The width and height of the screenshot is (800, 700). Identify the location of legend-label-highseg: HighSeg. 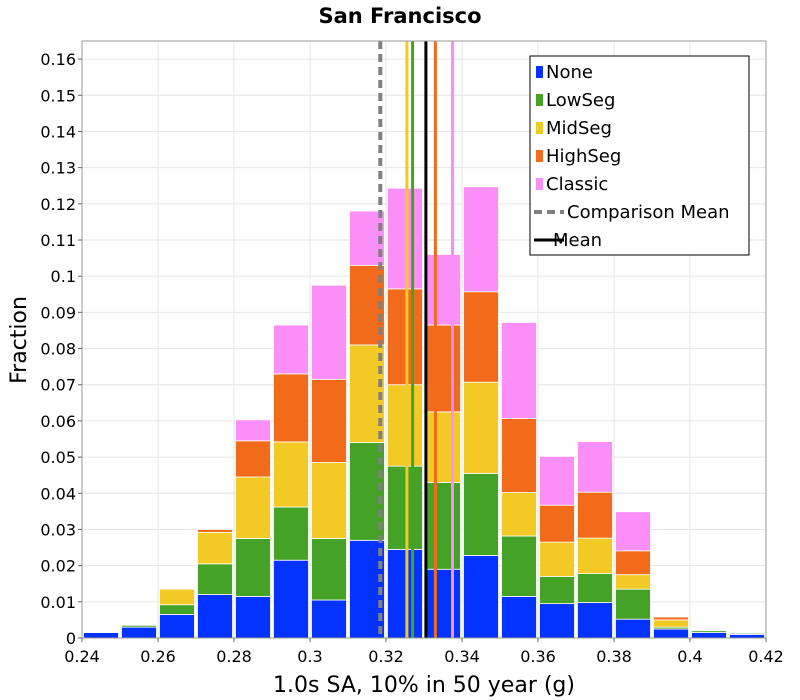
(583, 156).